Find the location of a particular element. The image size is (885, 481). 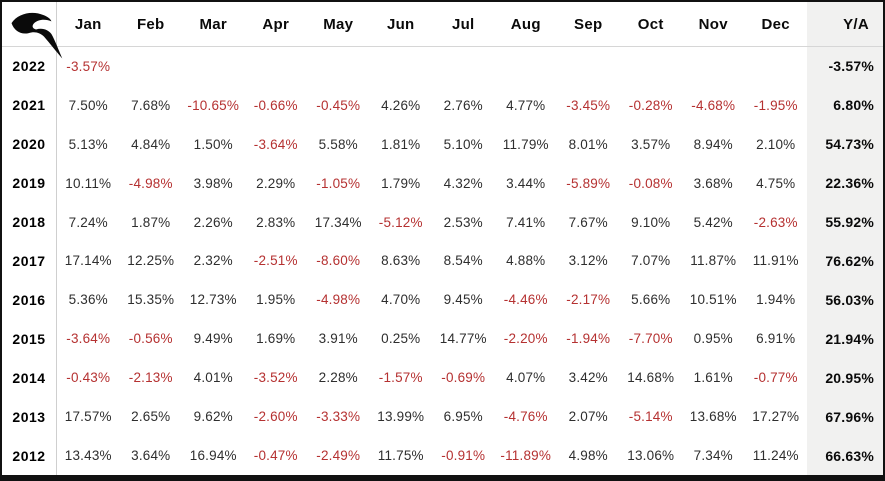

column-header-sep: Sep is located at coordinates (588, 24).